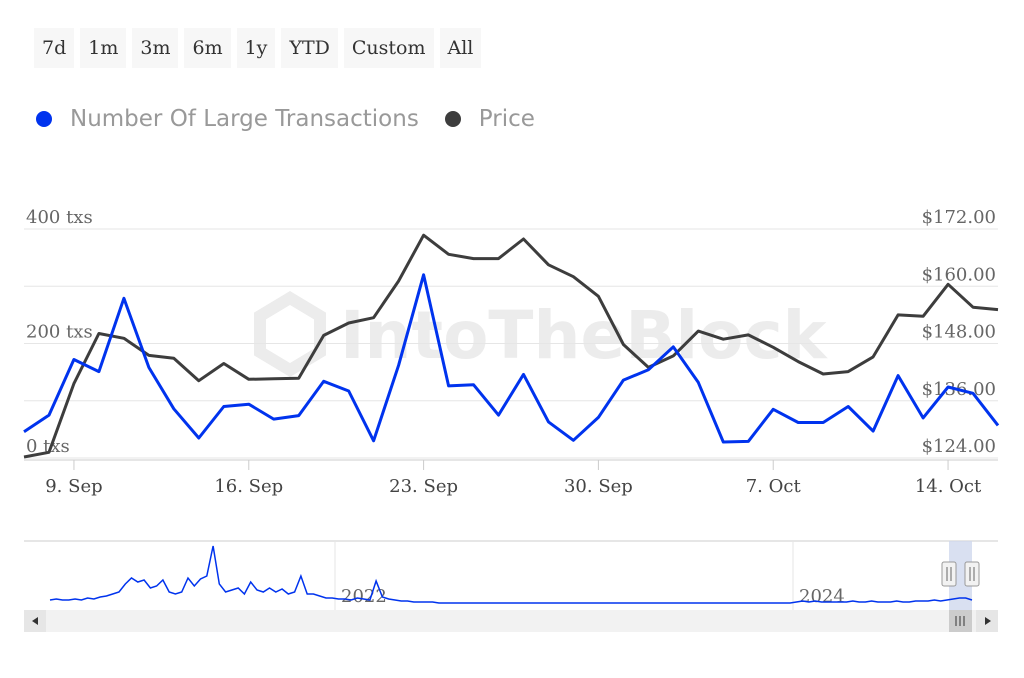 This screenshot has width=1024, height=678. I want to click on x-axis-tick-label: 14. Oct, so click(948, 486).